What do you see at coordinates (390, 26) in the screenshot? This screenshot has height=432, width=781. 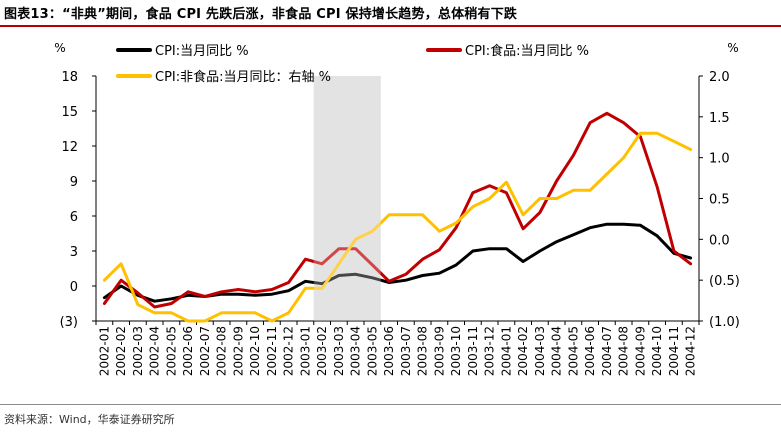 I see `title-rule` at bounding box center [390, 26].